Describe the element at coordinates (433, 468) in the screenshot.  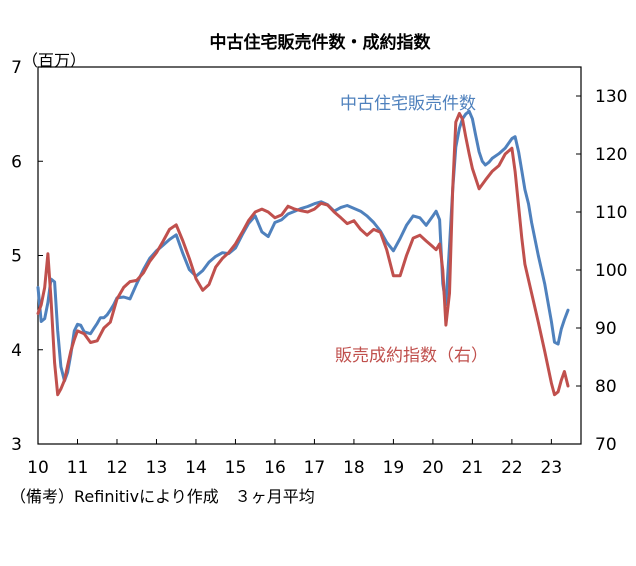
I see `x-tick-label: 20` at that location.